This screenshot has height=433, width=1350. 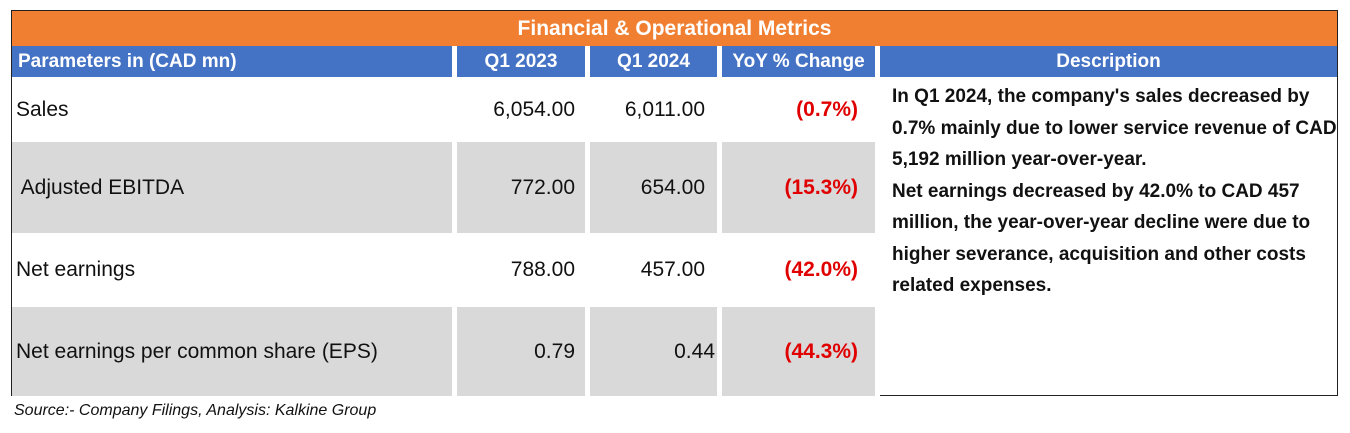 What do you see at coordinates (674, 28) in the screenshot?
I see `table-title: Financial & Operational Metrics` at bounding box center [674, 28].